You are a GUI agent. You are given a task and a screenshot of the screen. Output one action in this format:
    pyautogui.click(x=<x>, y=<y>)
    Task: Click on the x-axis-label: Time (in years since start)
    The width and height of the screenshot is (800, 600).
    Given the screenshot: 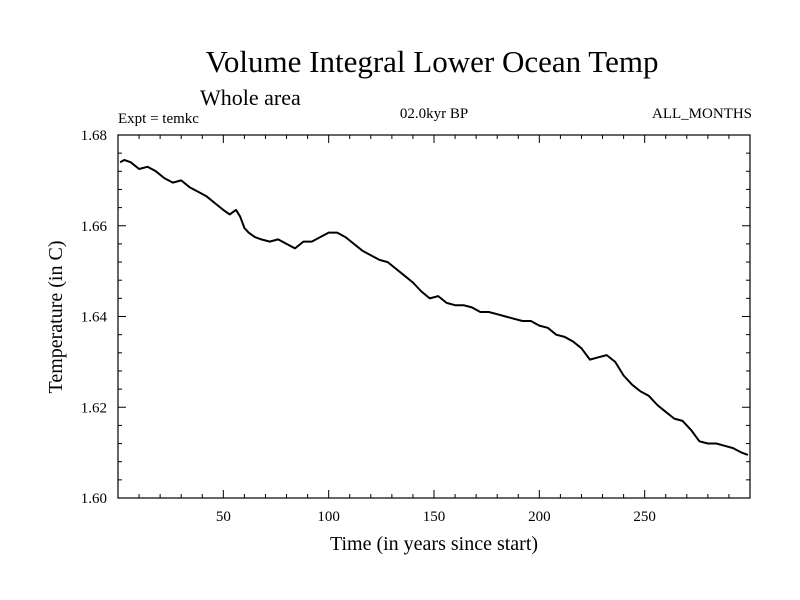 What is the action you would take?
    pyautogui.click(x=434, y=544)
    